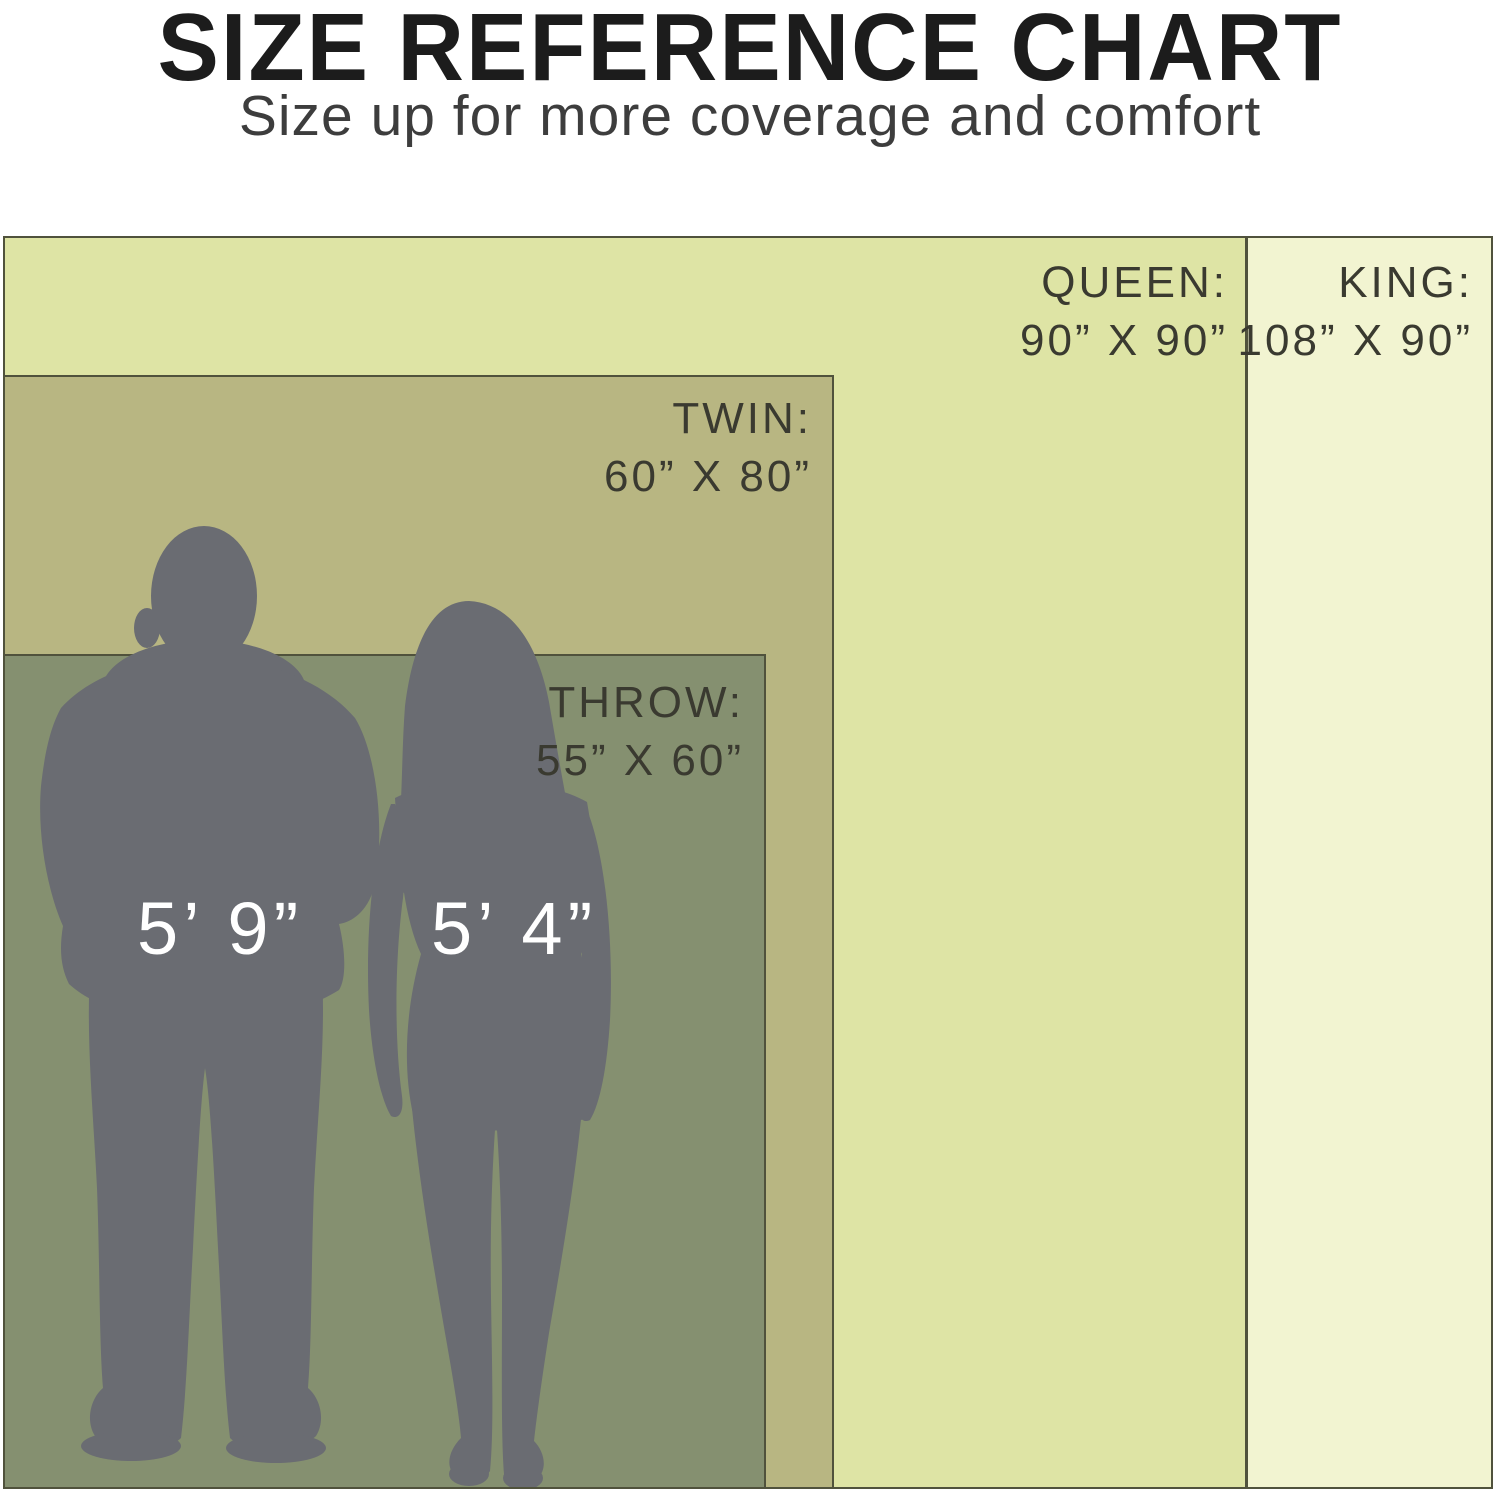  What do you see at coordinates (1134, 282) in the screenshot?
I see `queen-label-name: QUEEN:` at bounding box center [1134, 282].